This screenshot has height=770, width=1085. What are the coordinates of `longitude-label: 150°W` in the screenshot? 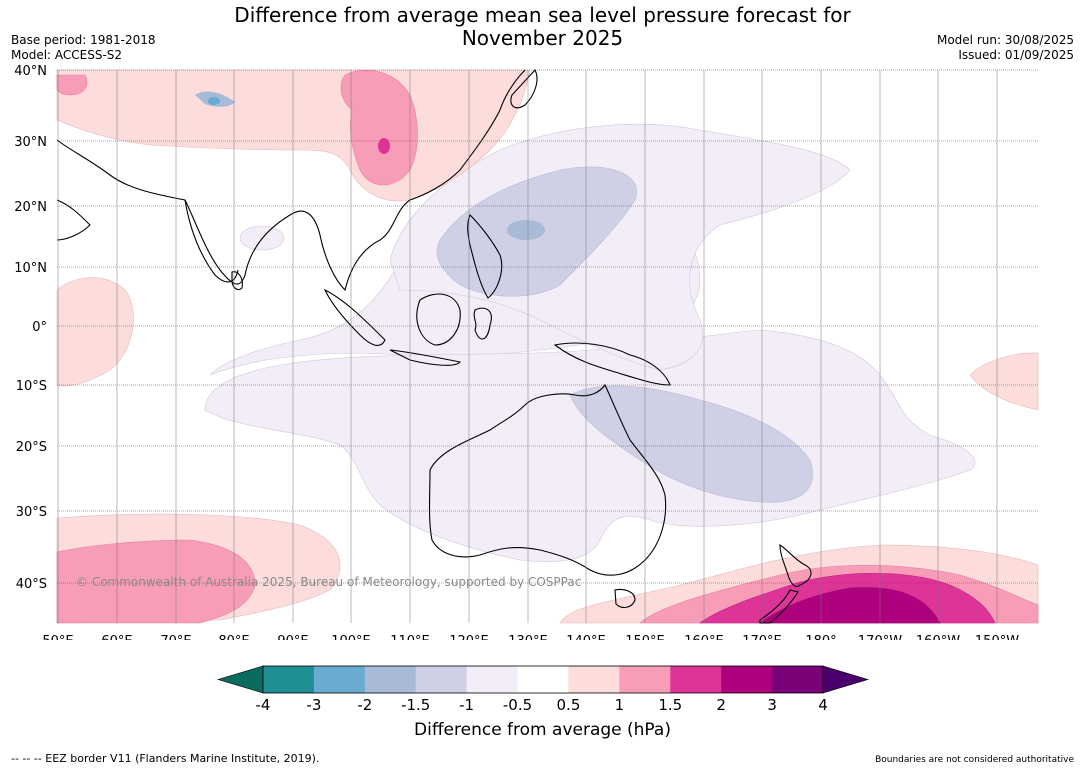 It's located at (997, 637).